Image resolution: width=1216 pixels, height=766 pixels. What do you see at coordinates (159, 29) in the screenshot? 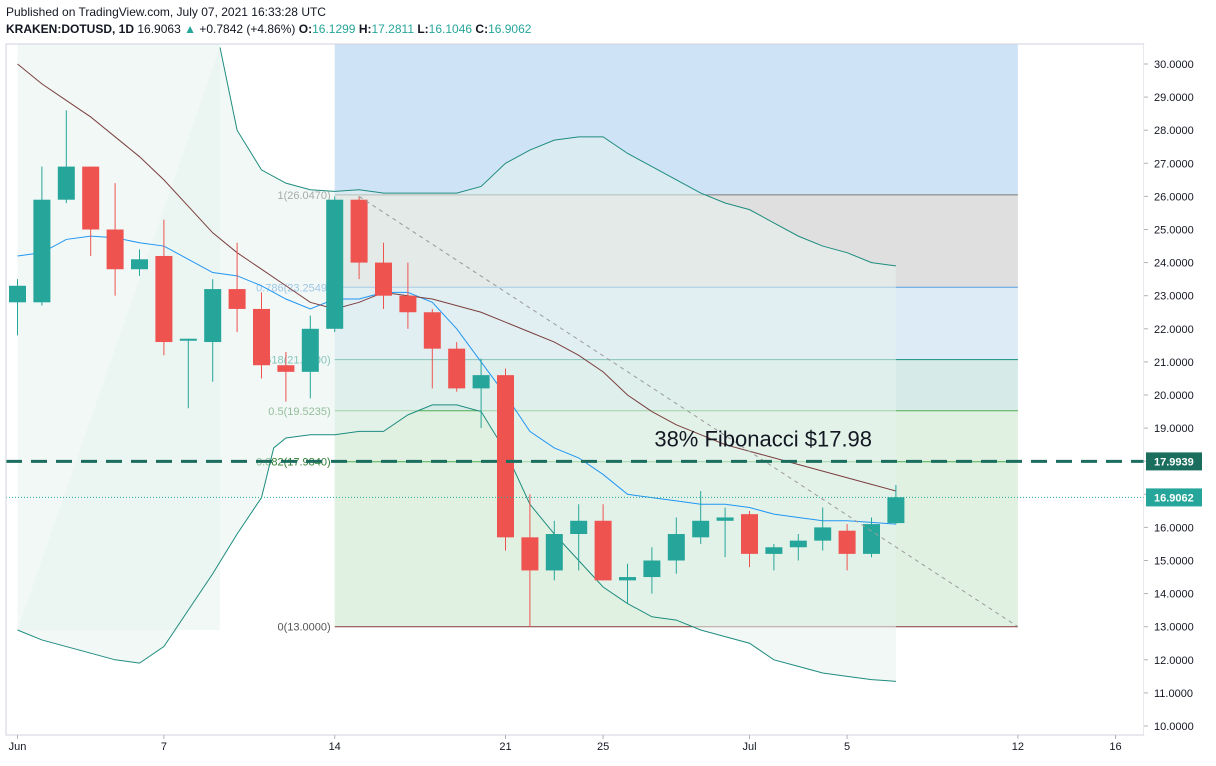
I see `last-price: 16.9063` at bounding box center [159, 29].